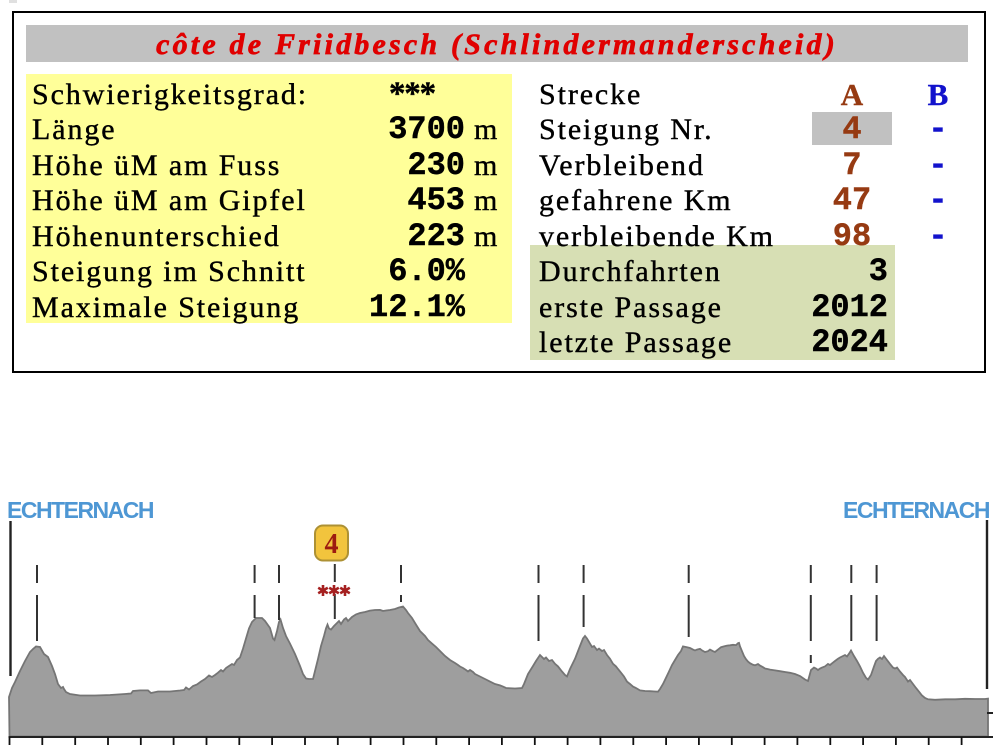 The width and height of the screenshot is (1000, 750). Describe the element at coordinates (332, 544) in the screenshot. I see `svg-text: 4` at that location.